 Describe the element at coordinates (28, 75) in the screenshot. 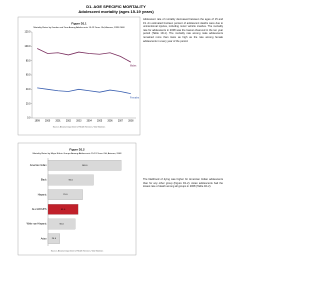

I see `y-tick-label: 60.0` at that location.